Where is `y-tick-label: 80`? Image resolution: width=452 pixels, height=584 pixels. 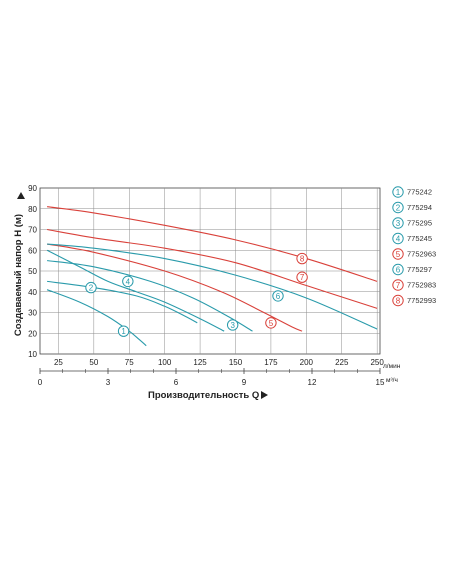 y-tick-label: 80 is located at coordinates (32, 209).